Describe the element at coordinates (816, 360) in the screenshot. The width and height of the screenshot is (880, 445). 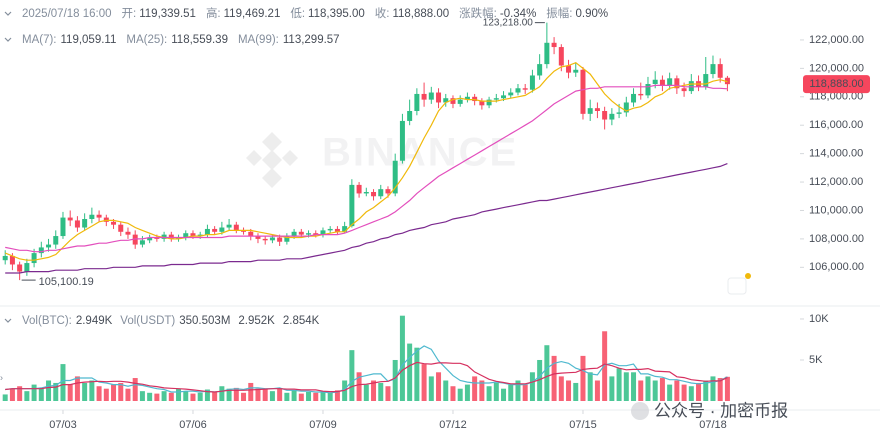
I see `vol-y-tick-label: 5K` at that location.